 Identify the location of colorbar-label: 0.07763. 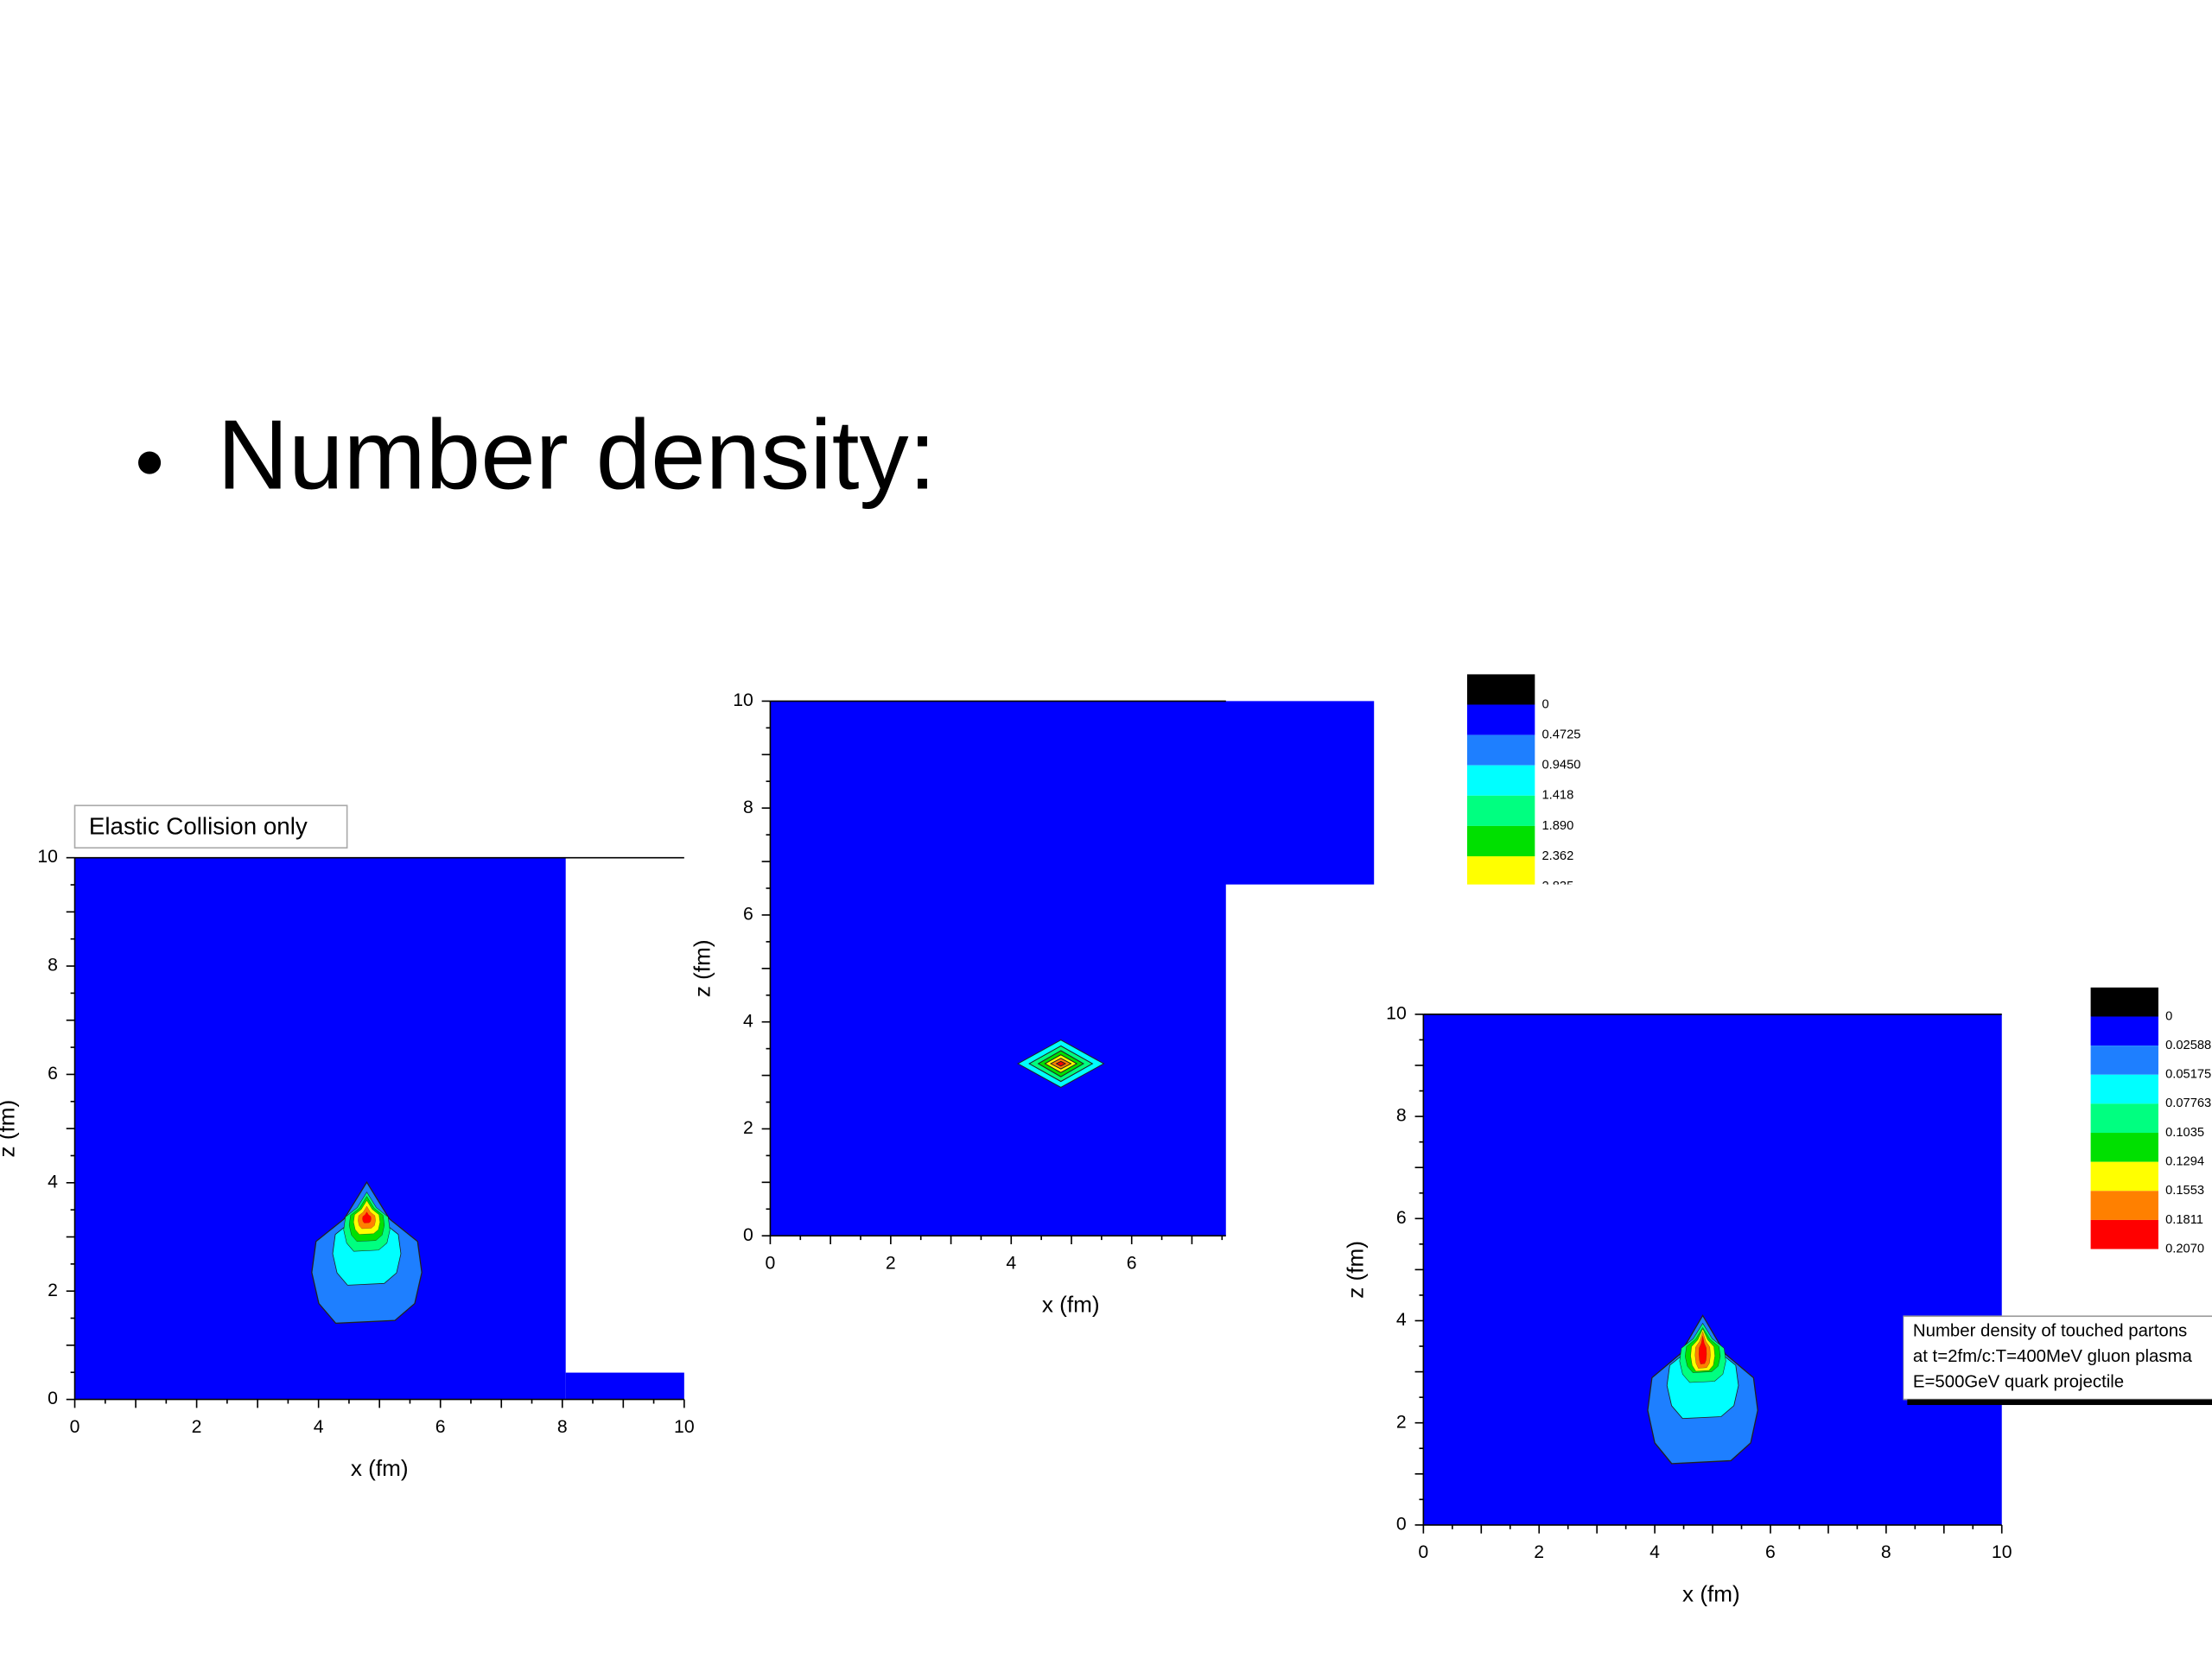
(2188, 1103).